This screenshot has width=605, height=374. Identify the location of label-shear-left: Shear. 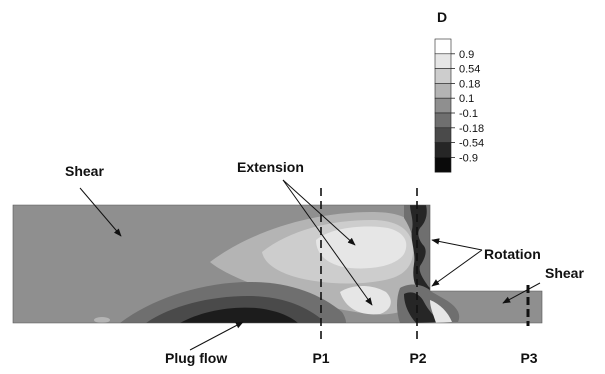
(84, 171).